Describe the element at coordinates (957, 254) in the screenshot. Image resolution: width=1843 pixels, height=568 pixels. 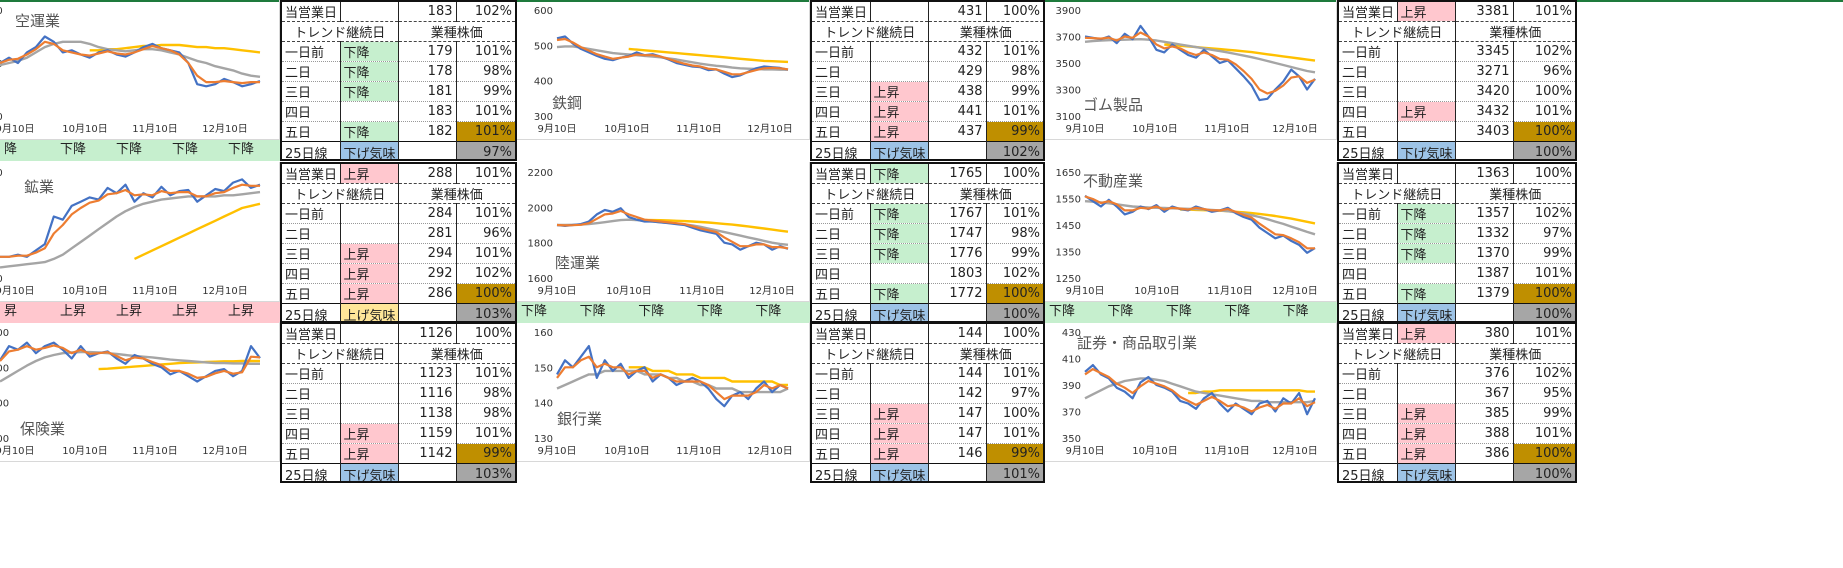
I see `price-value: 1776` at that location.